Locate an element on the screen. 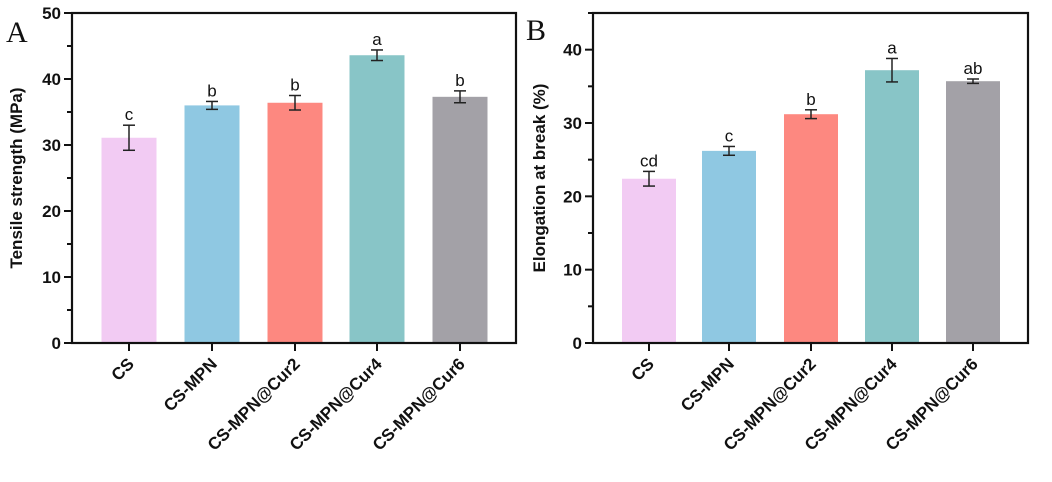 The height and width of the screenshot is (482, 1052). significance-label: ab is located at coordinates (973, 68).